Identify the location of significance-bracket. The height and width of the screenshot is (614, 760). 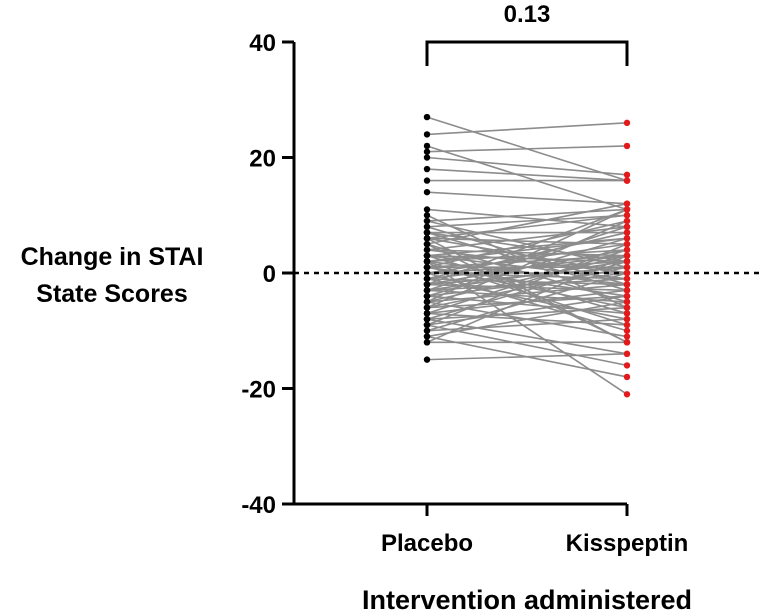
(527, 53).